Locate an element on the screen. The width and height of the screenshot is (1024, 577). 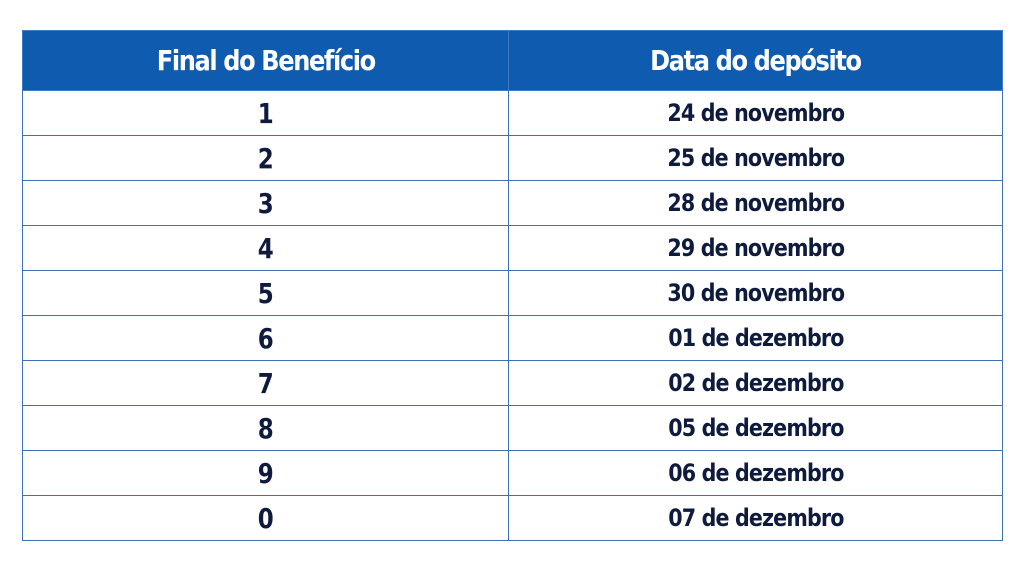
final-cell: 3 is located at coordinates (265, 203).